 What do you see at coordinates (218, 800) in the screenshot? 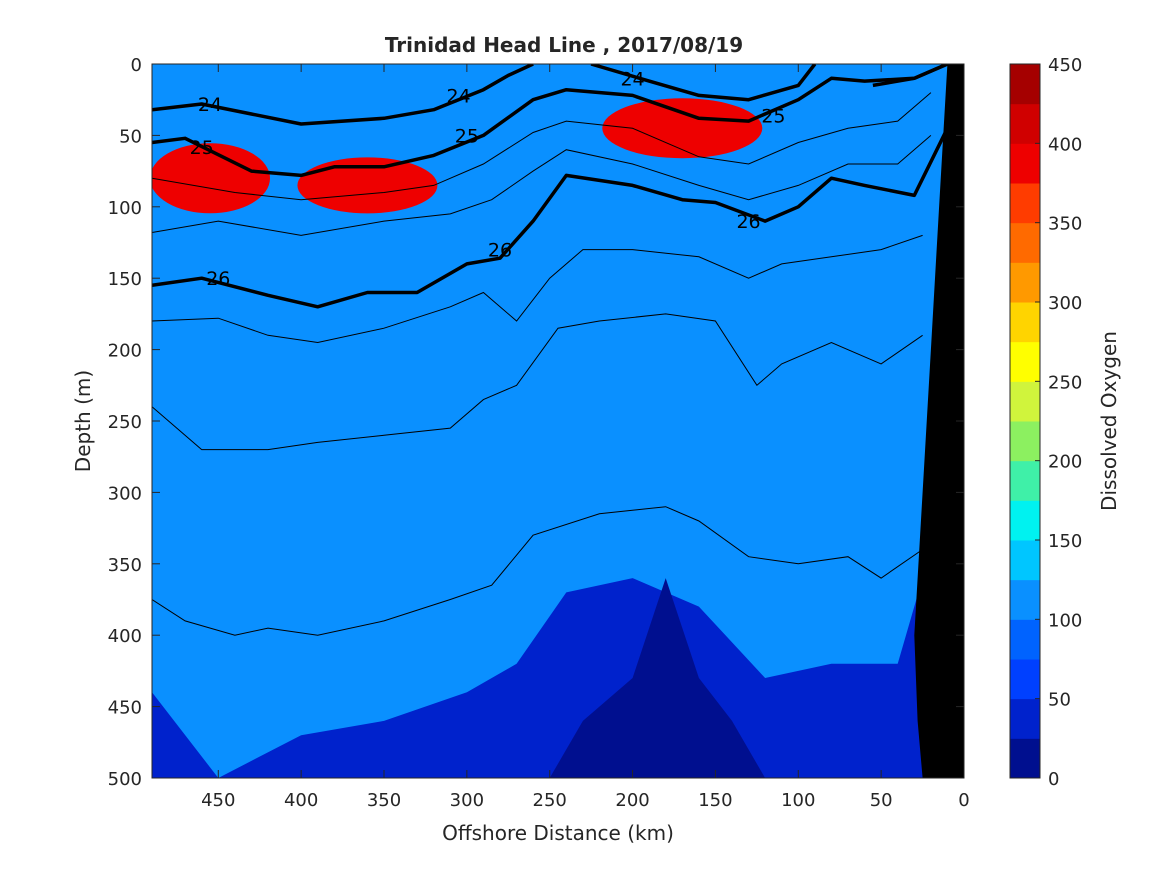
I see `x-tick-label: 450` at bounding box center [218, 800].